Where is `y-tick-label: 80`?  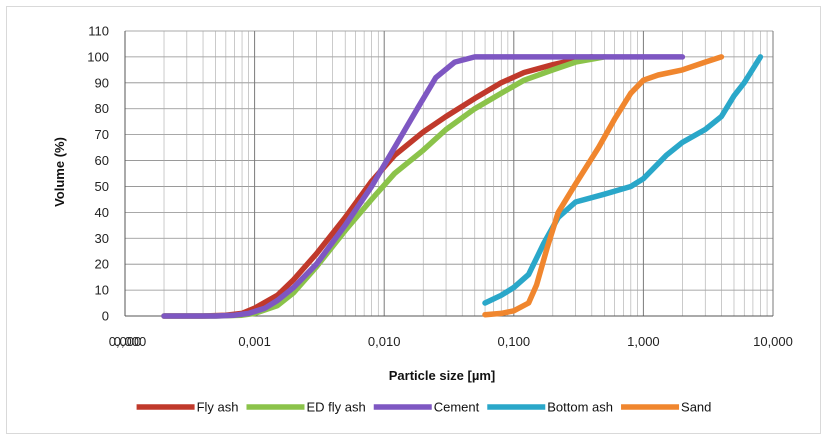
y-tick-label: 80 is located at coordinates (102, 108).